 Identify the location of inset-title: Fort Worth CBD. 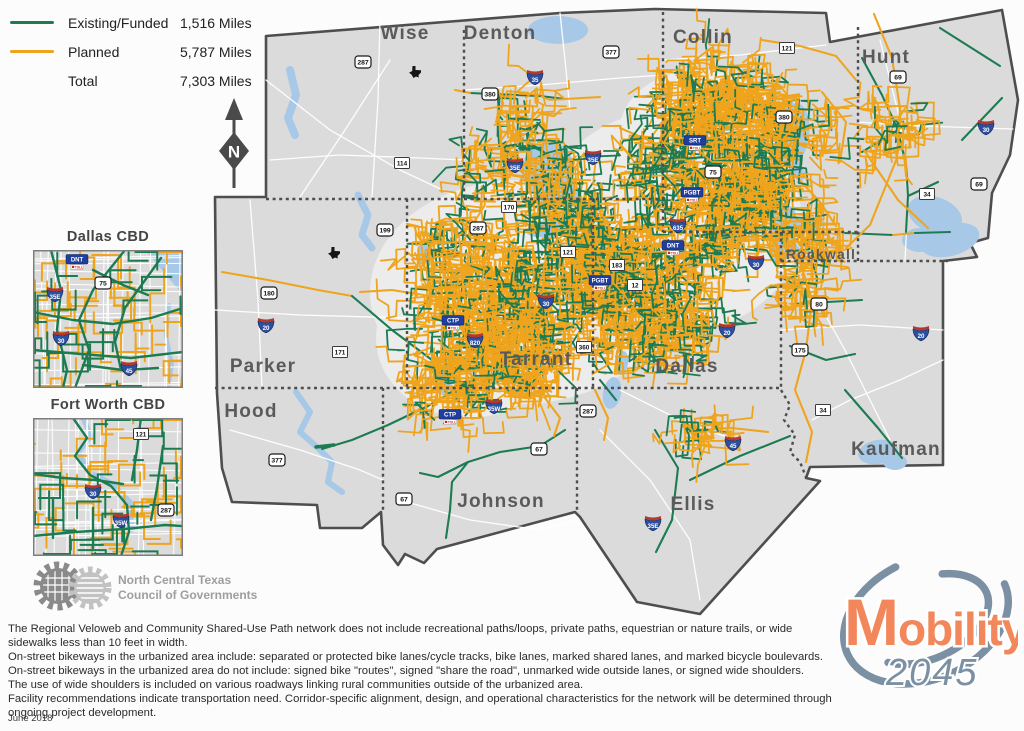
(108, 405).